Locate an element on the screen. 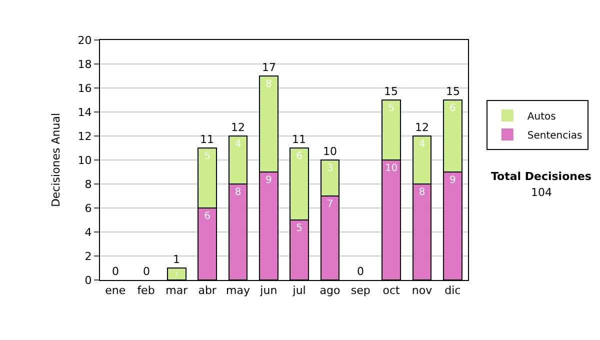 The image size is (600, 340). y-axis-title: Decisiones Anual is located at coordinates (55, 160).